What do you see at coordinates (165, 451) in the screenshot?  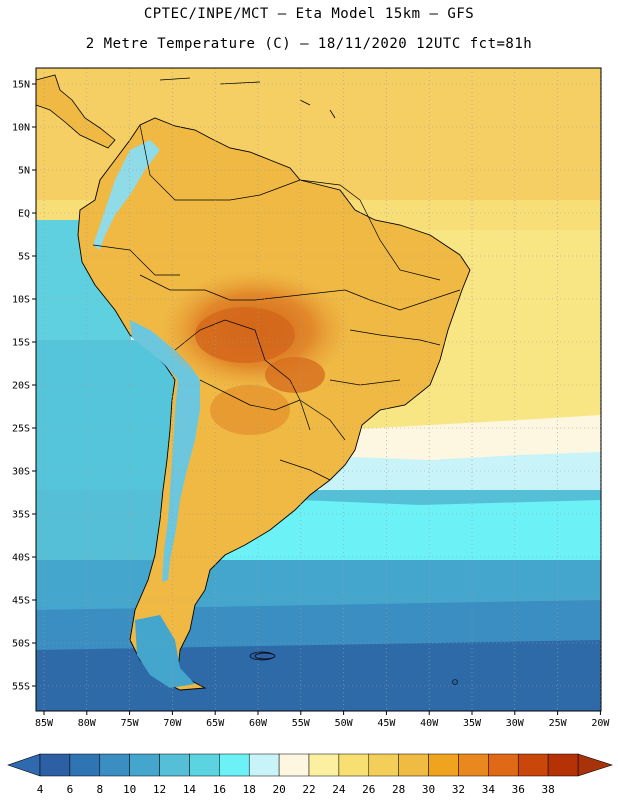 I see `andes-cold-strip` at bounding box center [165, 451].